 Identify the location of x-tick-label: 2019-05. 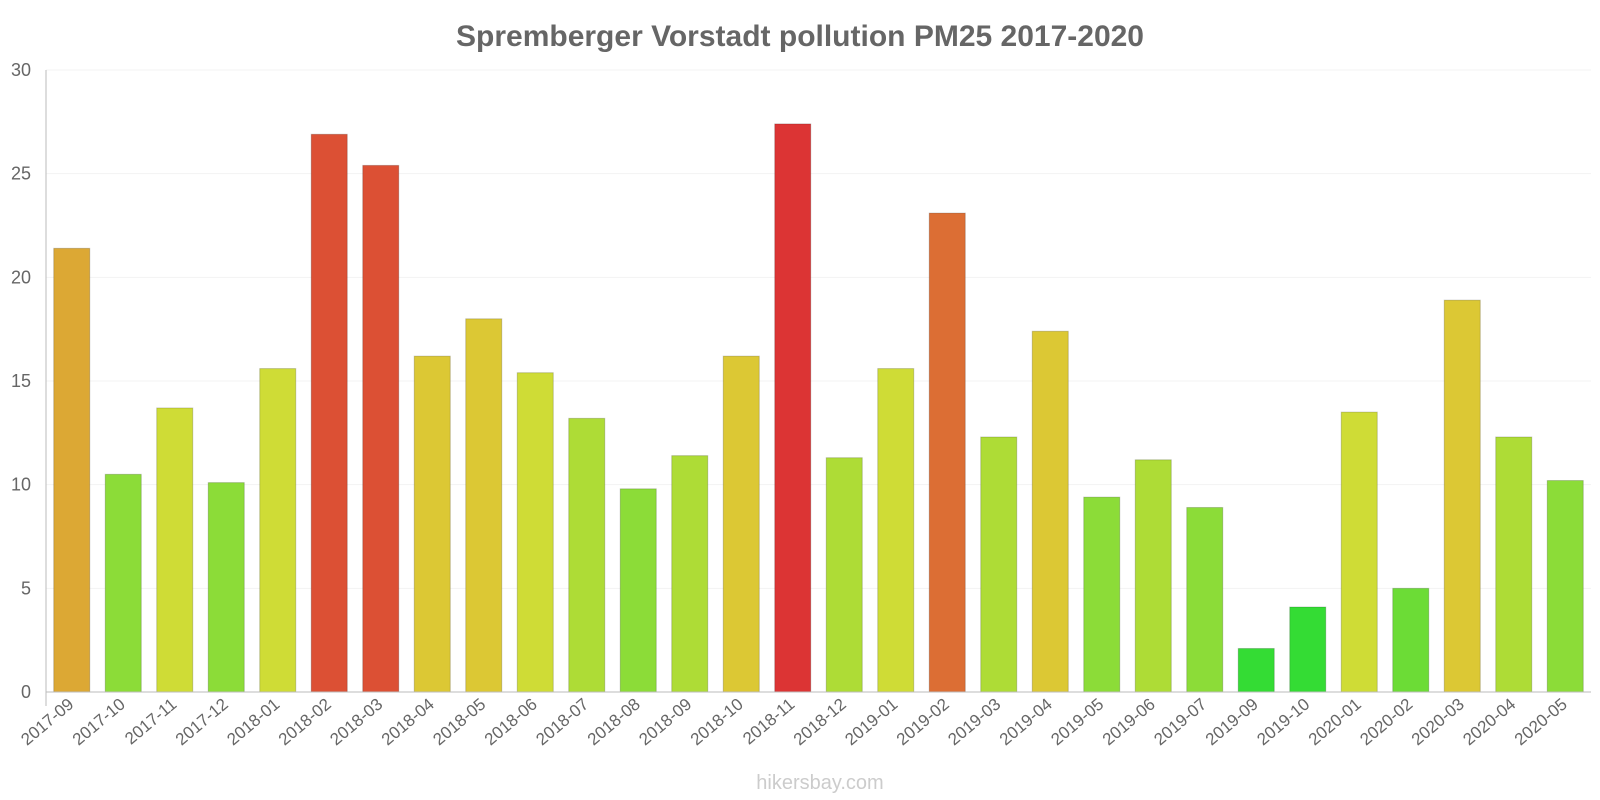
(1077, 722).